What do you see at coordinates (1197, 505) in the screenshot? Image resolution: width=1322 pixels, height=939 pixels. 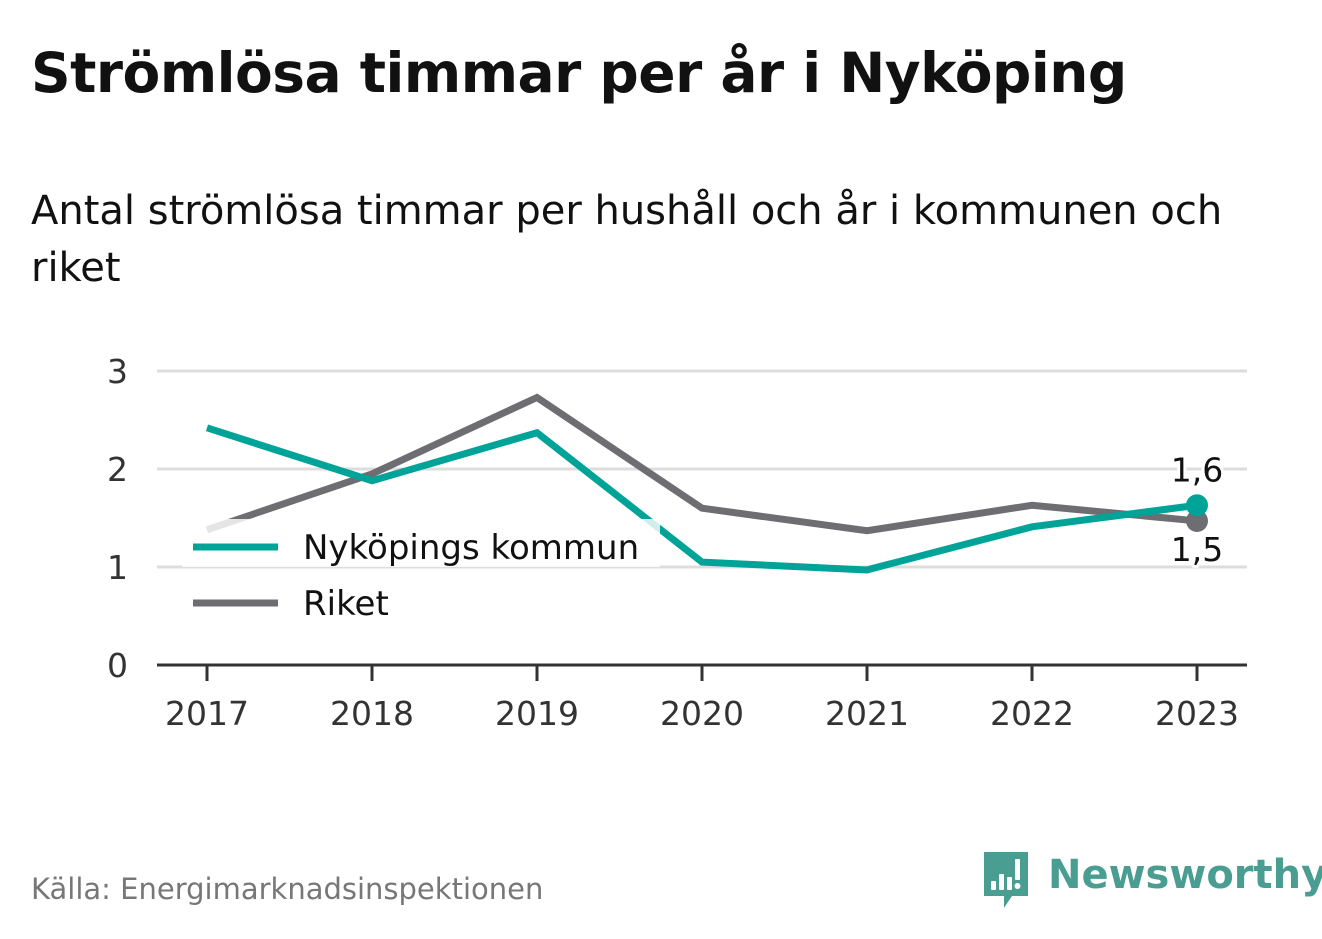 I see `end-marker-nykopings-kommun` at bounding box center [1197, 505].